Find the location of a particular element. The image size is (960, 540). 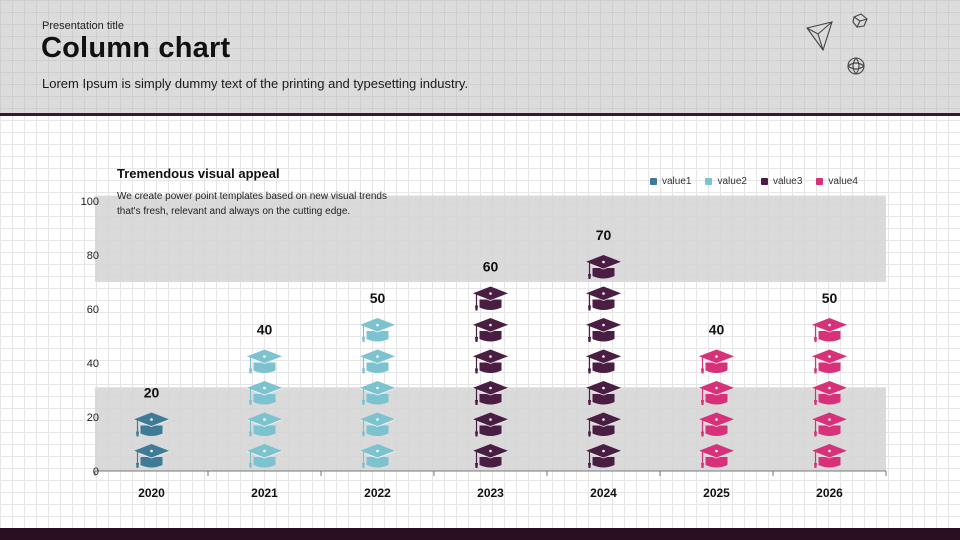

legend-item-value1: value1 is located at coordinates (670, 181).